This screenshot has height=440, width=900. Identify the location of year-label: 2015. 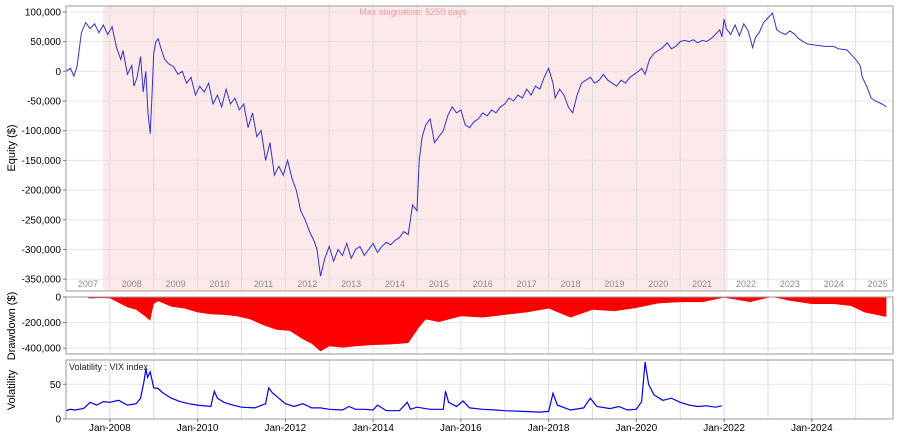
(439, 284).